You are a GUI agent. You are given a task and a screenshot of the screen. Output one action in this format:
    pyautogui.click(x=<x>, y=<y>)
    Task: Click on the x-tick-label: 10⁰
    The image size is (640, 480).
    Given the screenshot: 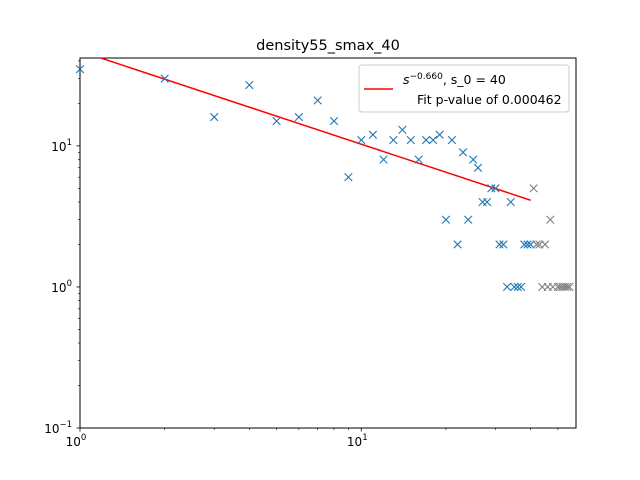 What is the action you would take?
    pyautogui.click(x=76, y=441)
    